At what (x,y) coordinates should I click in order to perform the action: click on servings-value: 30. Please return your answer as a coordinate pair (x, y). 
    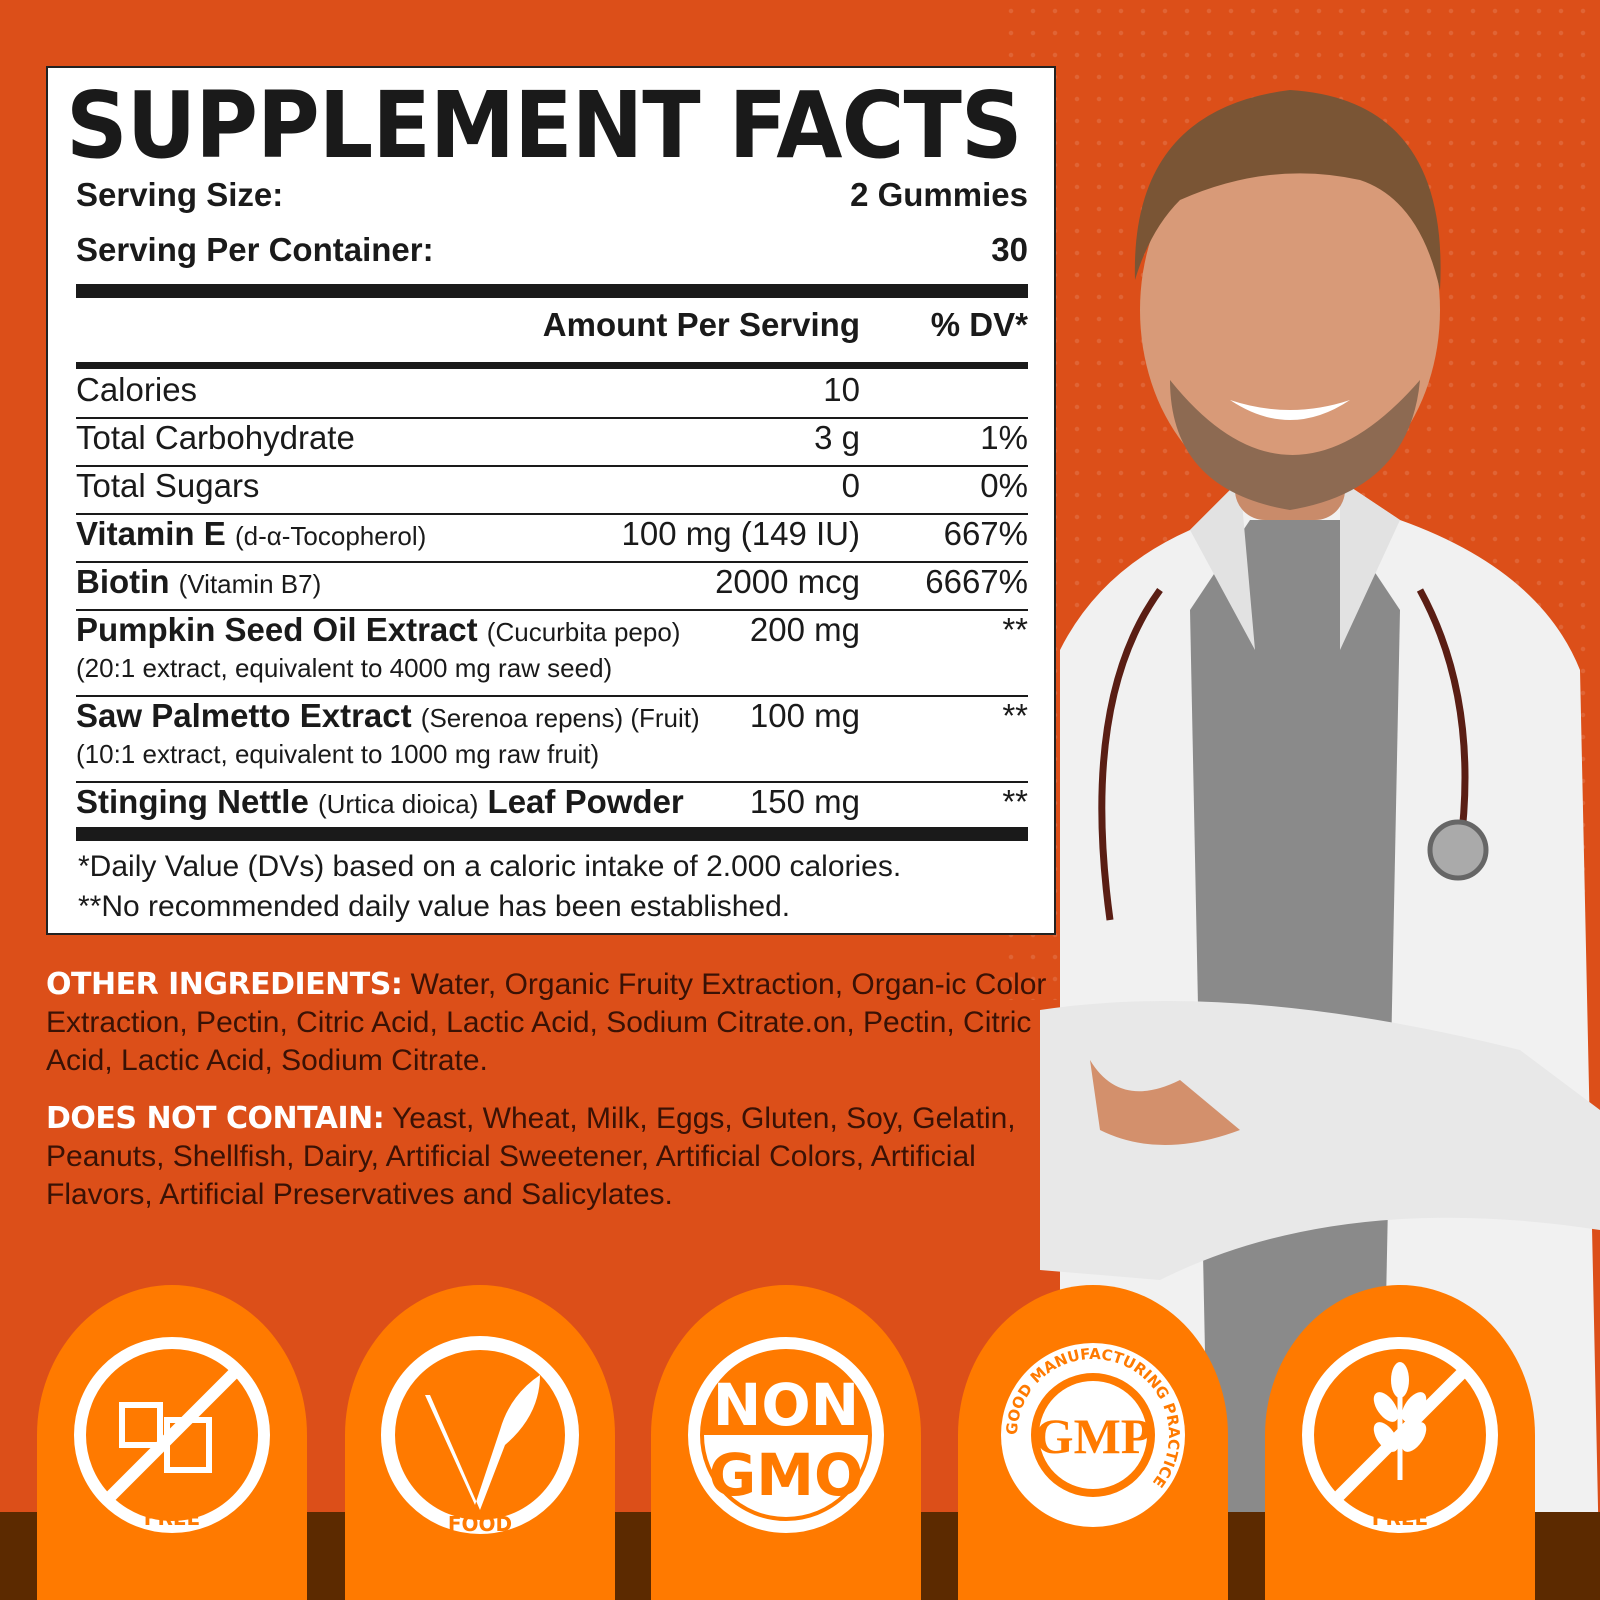
    Looking at the image, I should click on (1009, 249).